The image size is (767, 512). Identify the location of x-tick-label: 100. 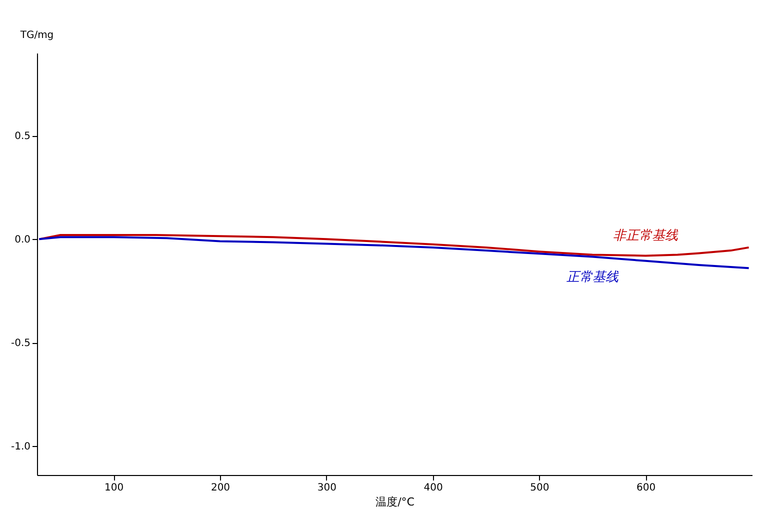
(114, 488).